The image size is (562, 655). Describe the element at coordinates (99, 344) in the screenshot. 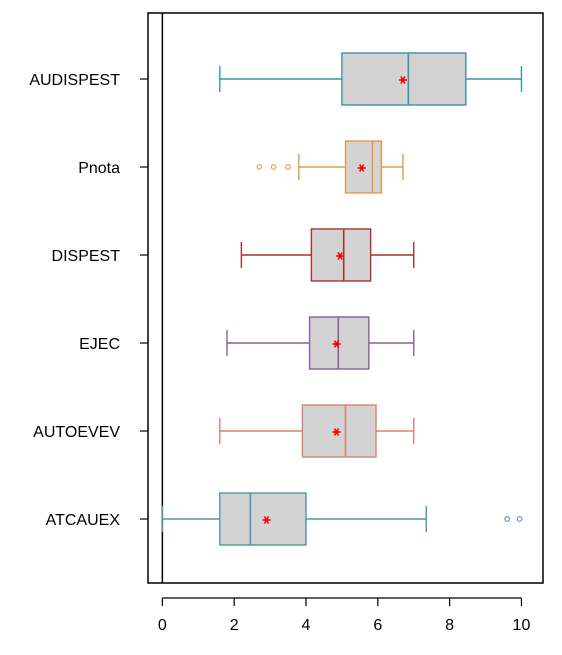

I see `y-tick-label: EJEC` at that location.